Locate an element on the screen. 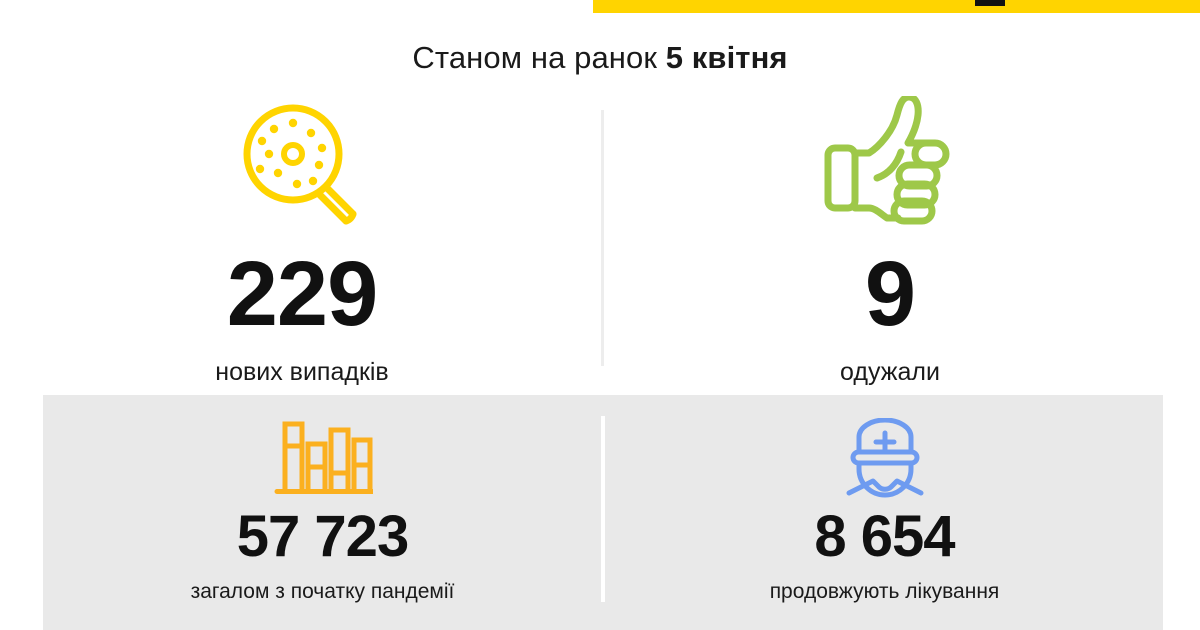 The image size is (1200, 630). page-title: Станом на ранок 5 квітня is located at coordinates (600, 58).